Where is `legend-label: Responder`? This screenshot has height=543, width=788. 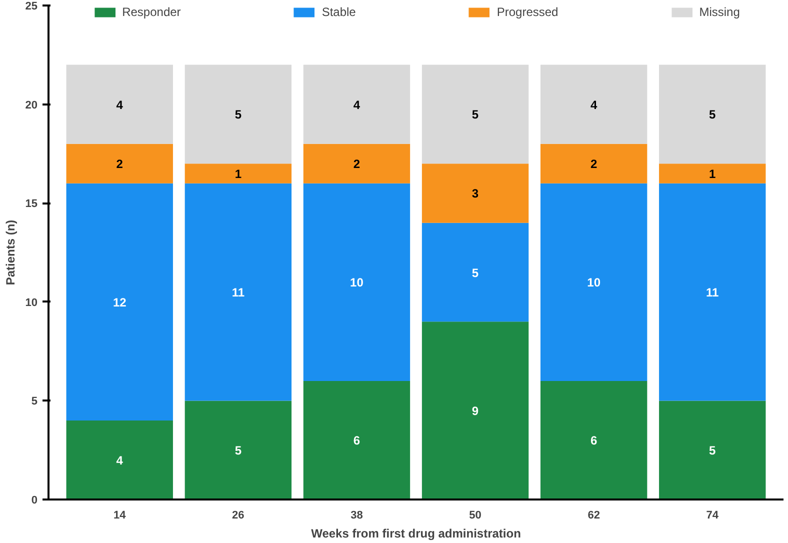 legend-label: Responder is located at coordinates (151, 12).